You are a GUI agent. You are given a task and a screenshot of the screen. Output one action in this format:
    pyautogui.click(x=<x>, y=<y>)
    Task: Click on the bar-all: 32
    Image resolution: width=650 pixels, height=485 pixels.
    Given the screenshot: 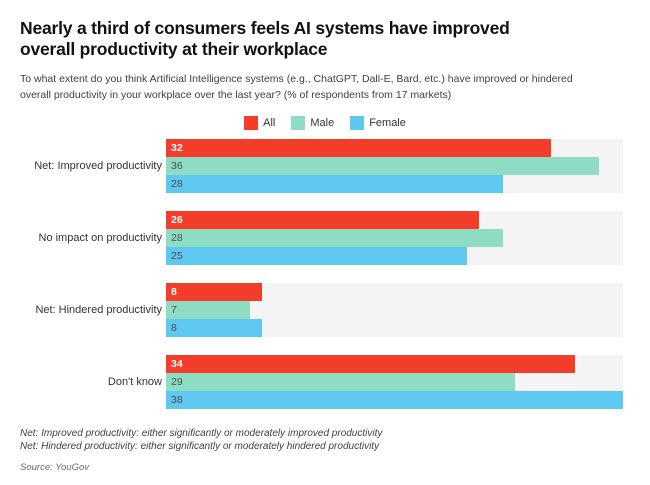 What is the action you would take?
    pyautogui.click(x=358, y=148)
    